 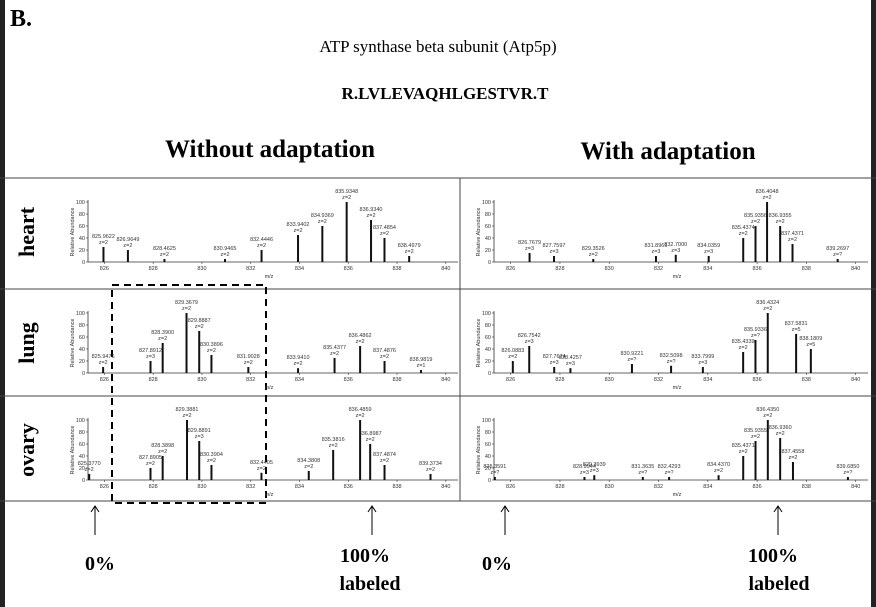 I want to click on peak-mz: 830.9465, so click(x=225, y=249).